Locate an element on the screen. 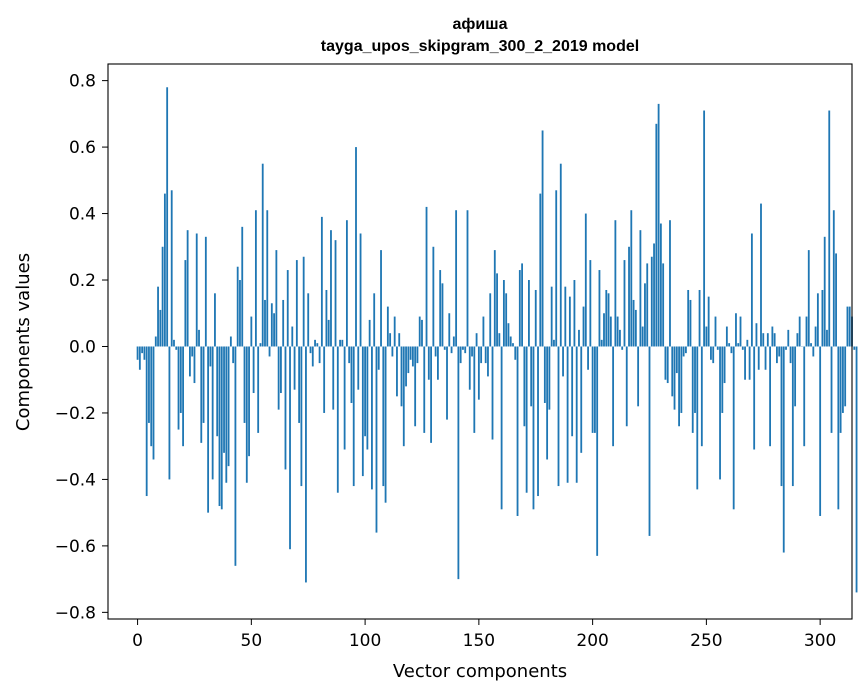 The height and width of the screenshot is (696, 867). x-tick-label-100: 100 is located at coordinates (365, 641).